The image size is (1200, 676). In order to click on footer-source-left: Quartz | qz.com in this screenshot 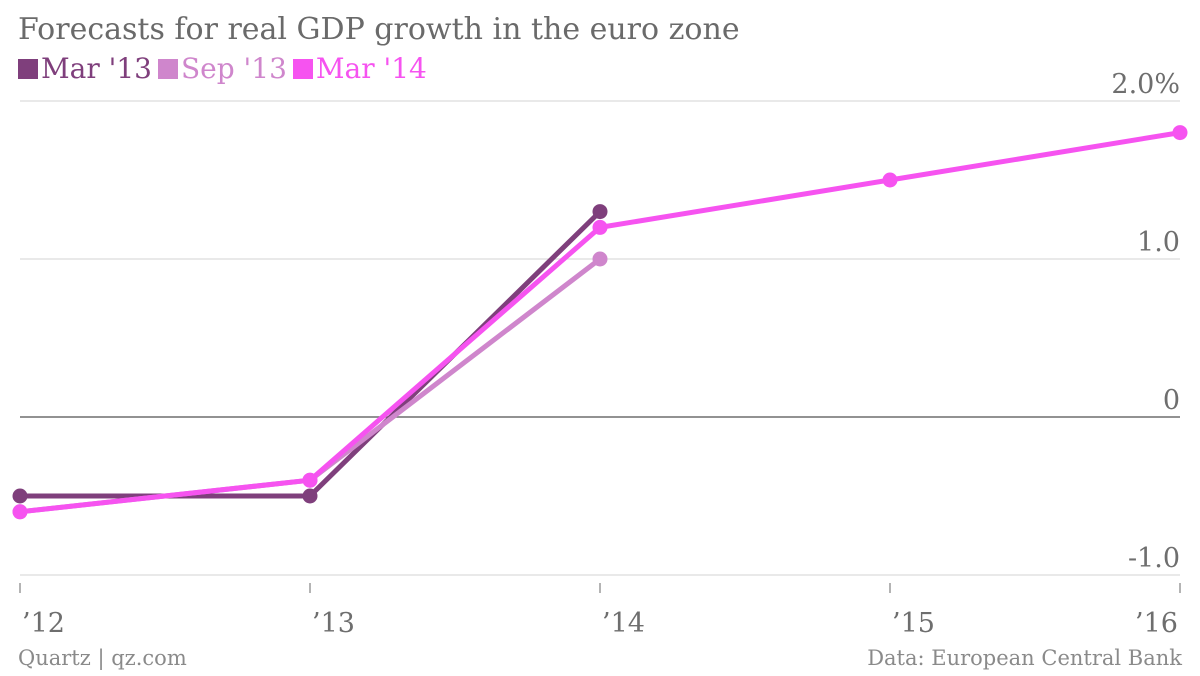, I will do `click(102, 658)`.